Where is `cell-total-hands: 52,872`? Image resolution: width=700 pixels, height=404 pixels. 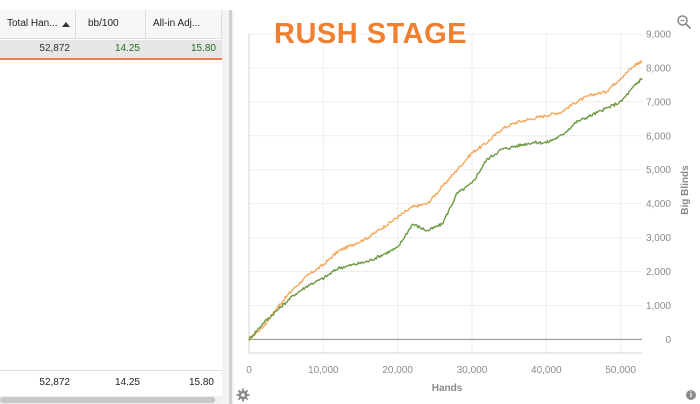
cell-total-hands: 52,872 is located at coordinates (54, 48).